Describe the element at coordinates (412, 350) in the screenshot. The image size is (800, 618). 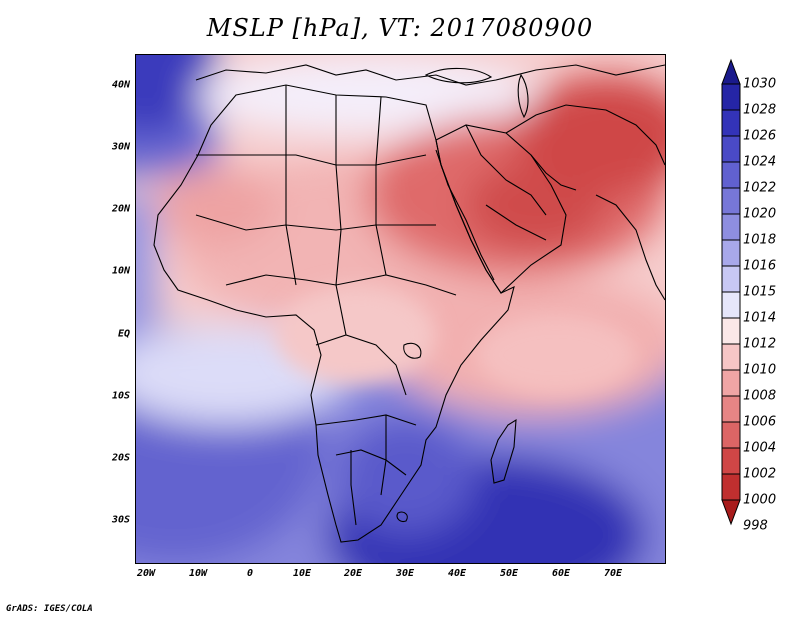
I see `lake-victoria` at that location.